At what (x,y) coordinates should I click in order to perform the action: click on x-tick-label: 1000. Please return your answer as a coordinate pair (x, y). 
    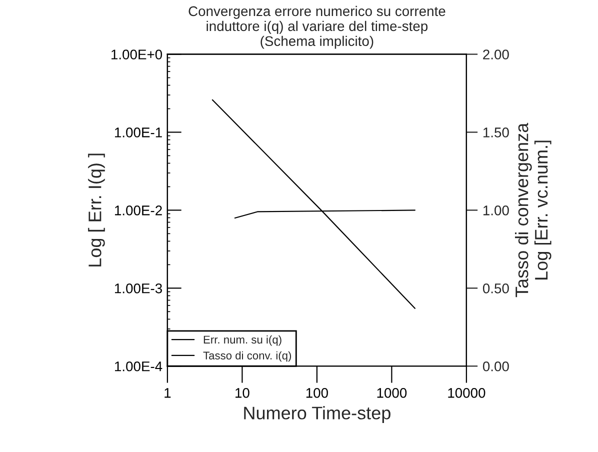
    Looking at the image, I should click on (392, 393).